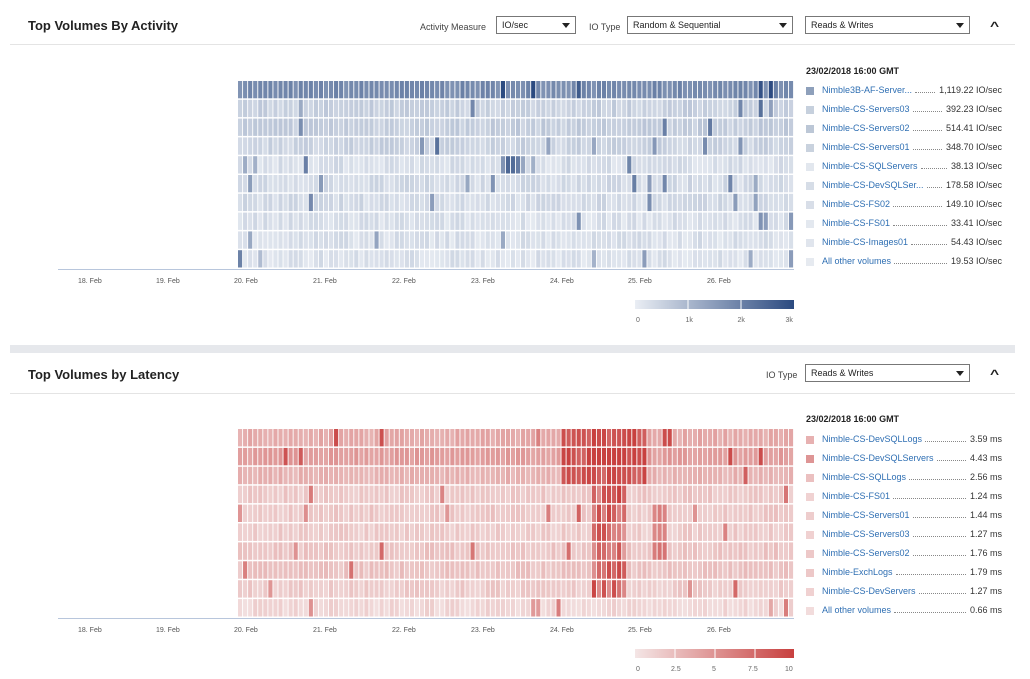  I want to click on legend-volume-link: Nimble-CS-DevSQLLogs, so click(872, 439).